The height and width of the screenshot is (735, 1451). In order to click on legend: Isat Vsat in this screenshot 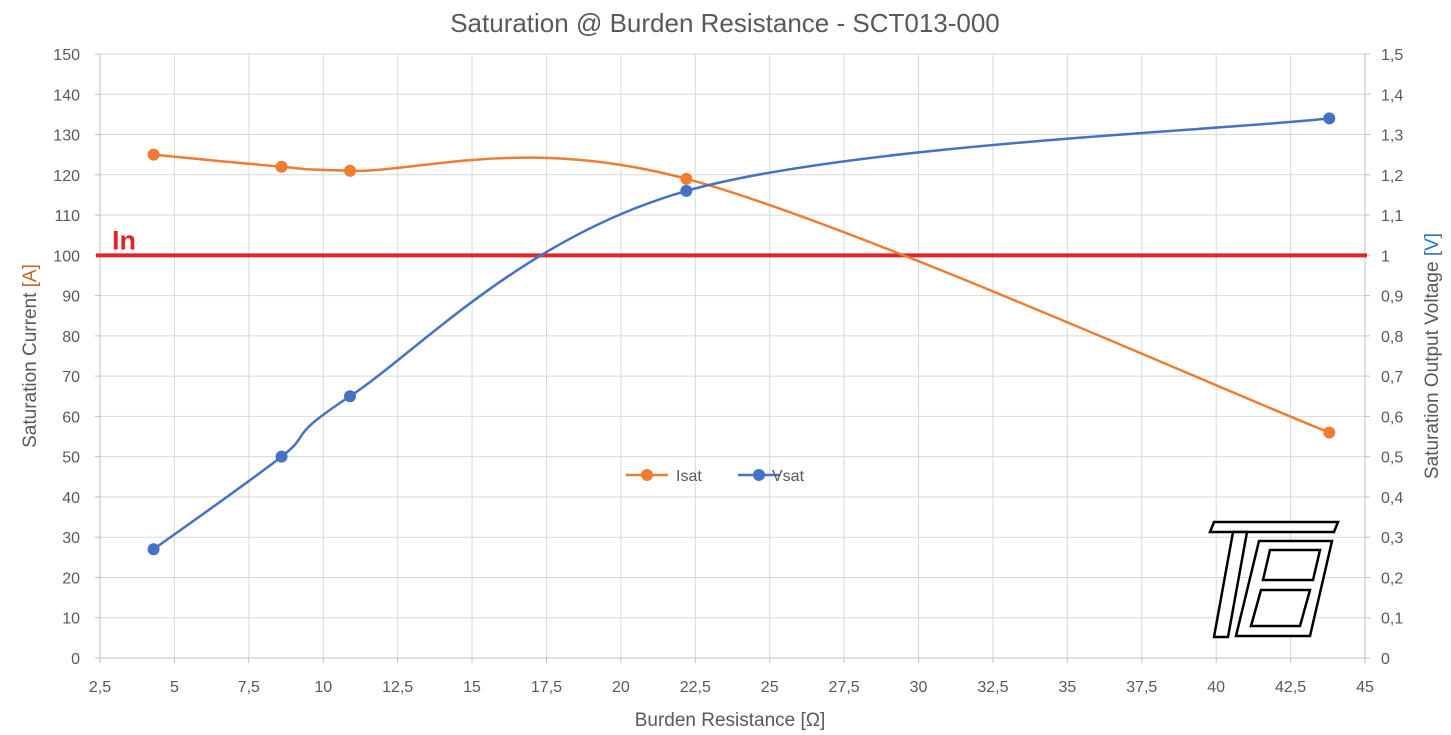, I will do `click(715, 476)`.